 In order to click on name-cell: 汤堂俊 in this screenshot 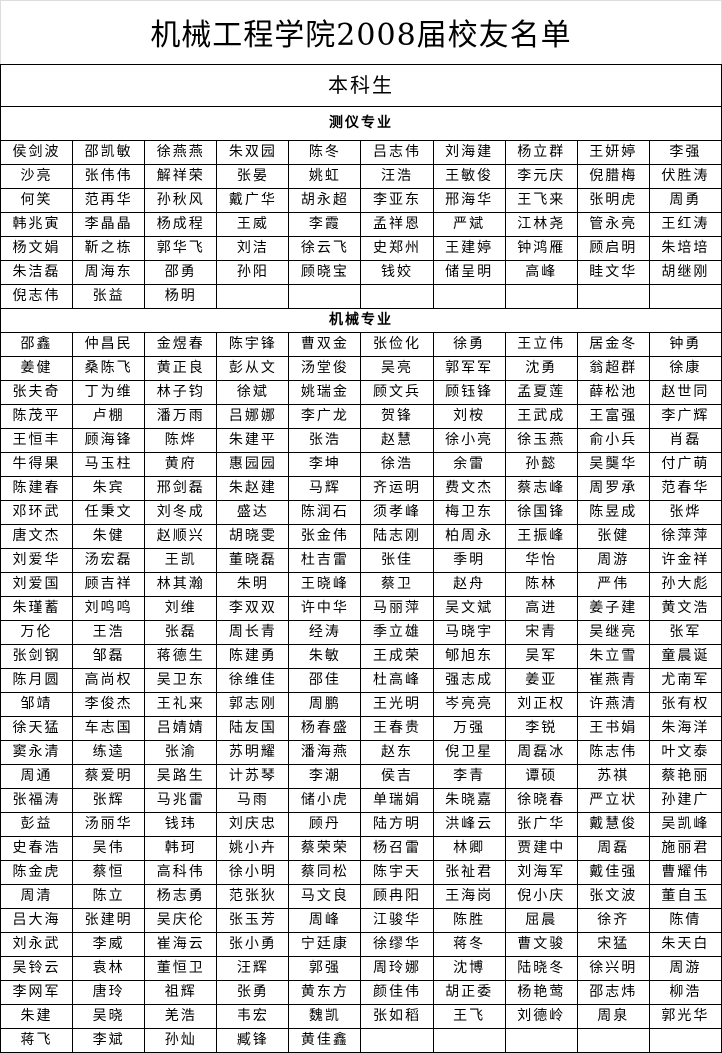, I will do `click(325, 368)`.